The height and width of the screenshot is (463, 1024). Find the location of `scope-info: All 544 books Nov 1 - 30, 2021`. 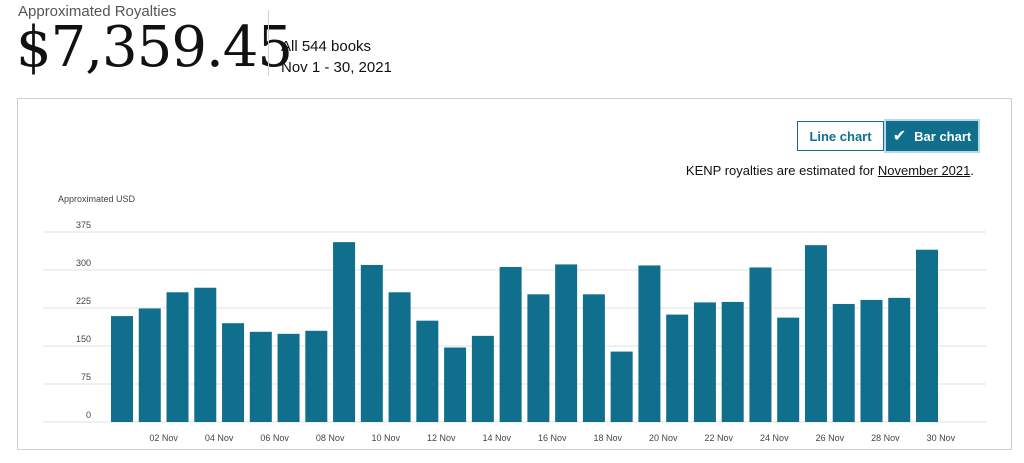

scope-info: All 544 books Nov 1 - 30, 2021 is located at coordinates (336, 57).